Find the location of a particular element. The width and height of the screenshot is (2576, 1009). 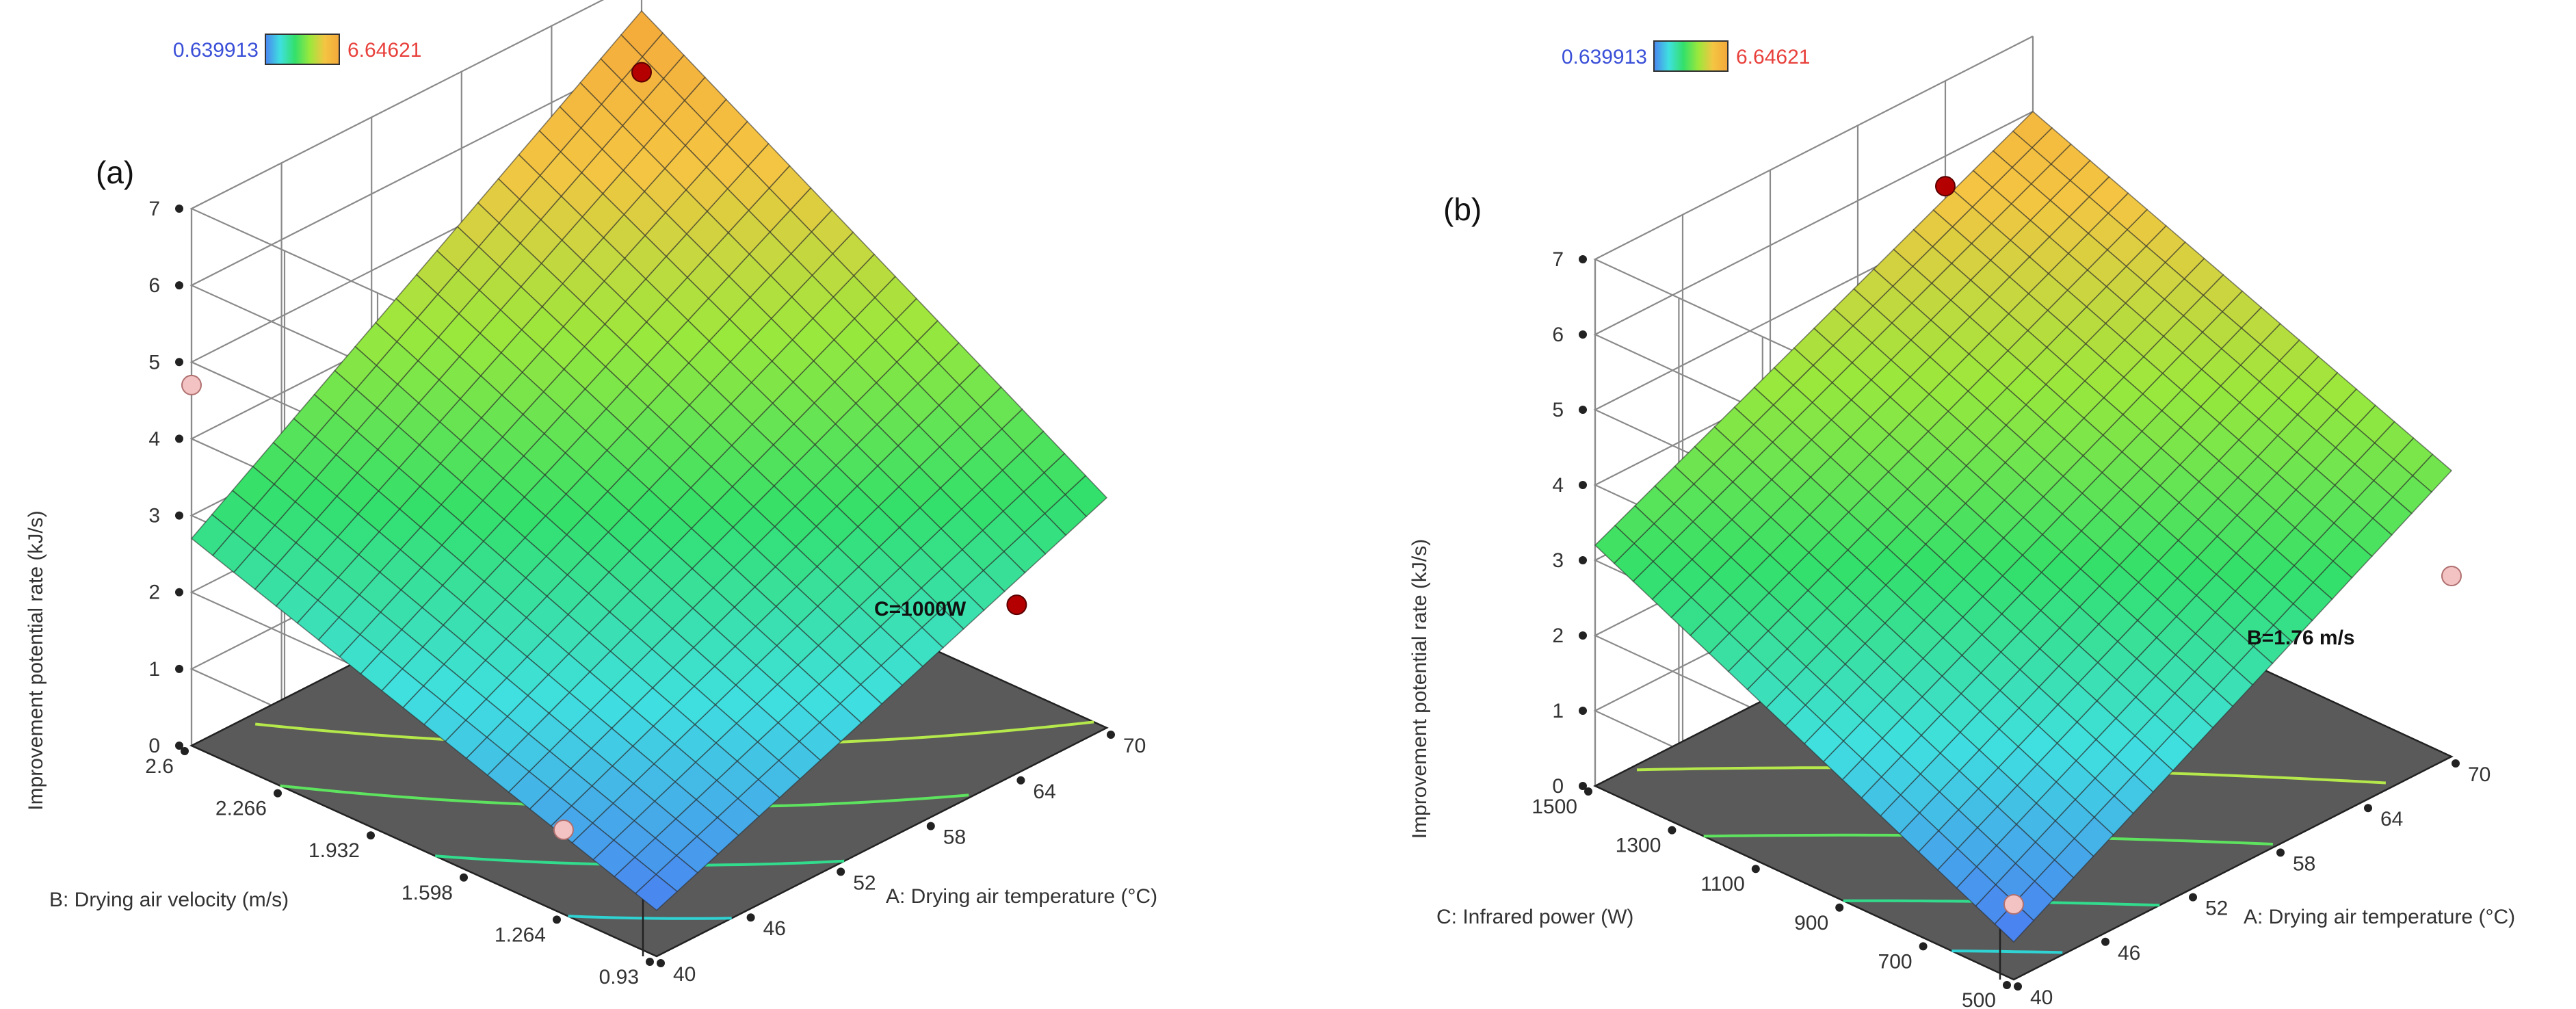

z-tick-label: 2 is located at coordinates (1558, 636).